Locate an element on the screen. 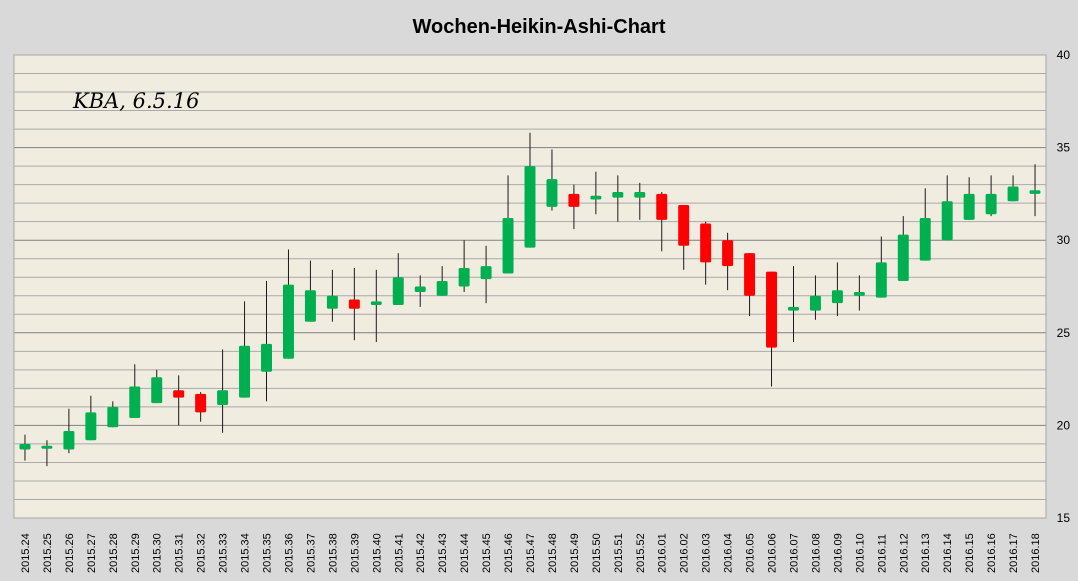 The height and width of the screenshot is (581, 1078). x-tick-label: 2016.03 is located at coordinates (707, 553).